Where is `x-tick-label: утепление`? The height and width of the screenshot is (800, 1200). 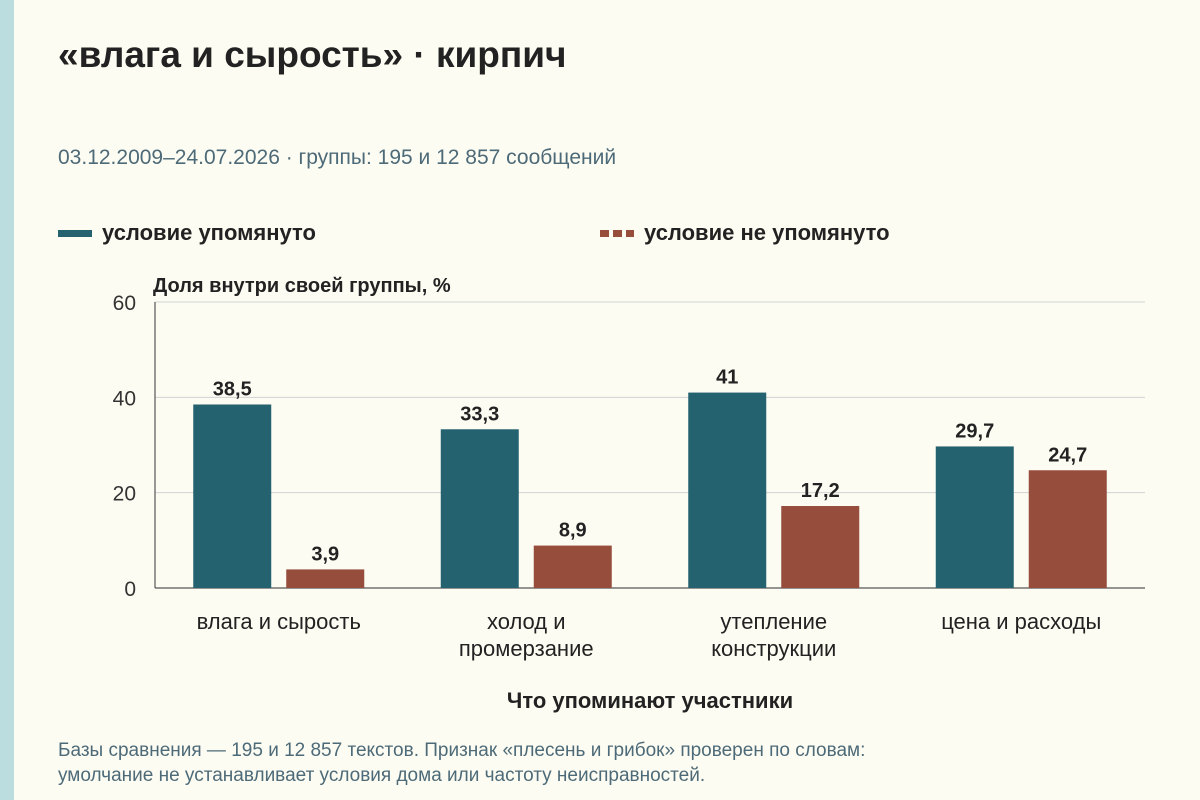
x-tick-label: утепление is located at coordinates (773, 621).